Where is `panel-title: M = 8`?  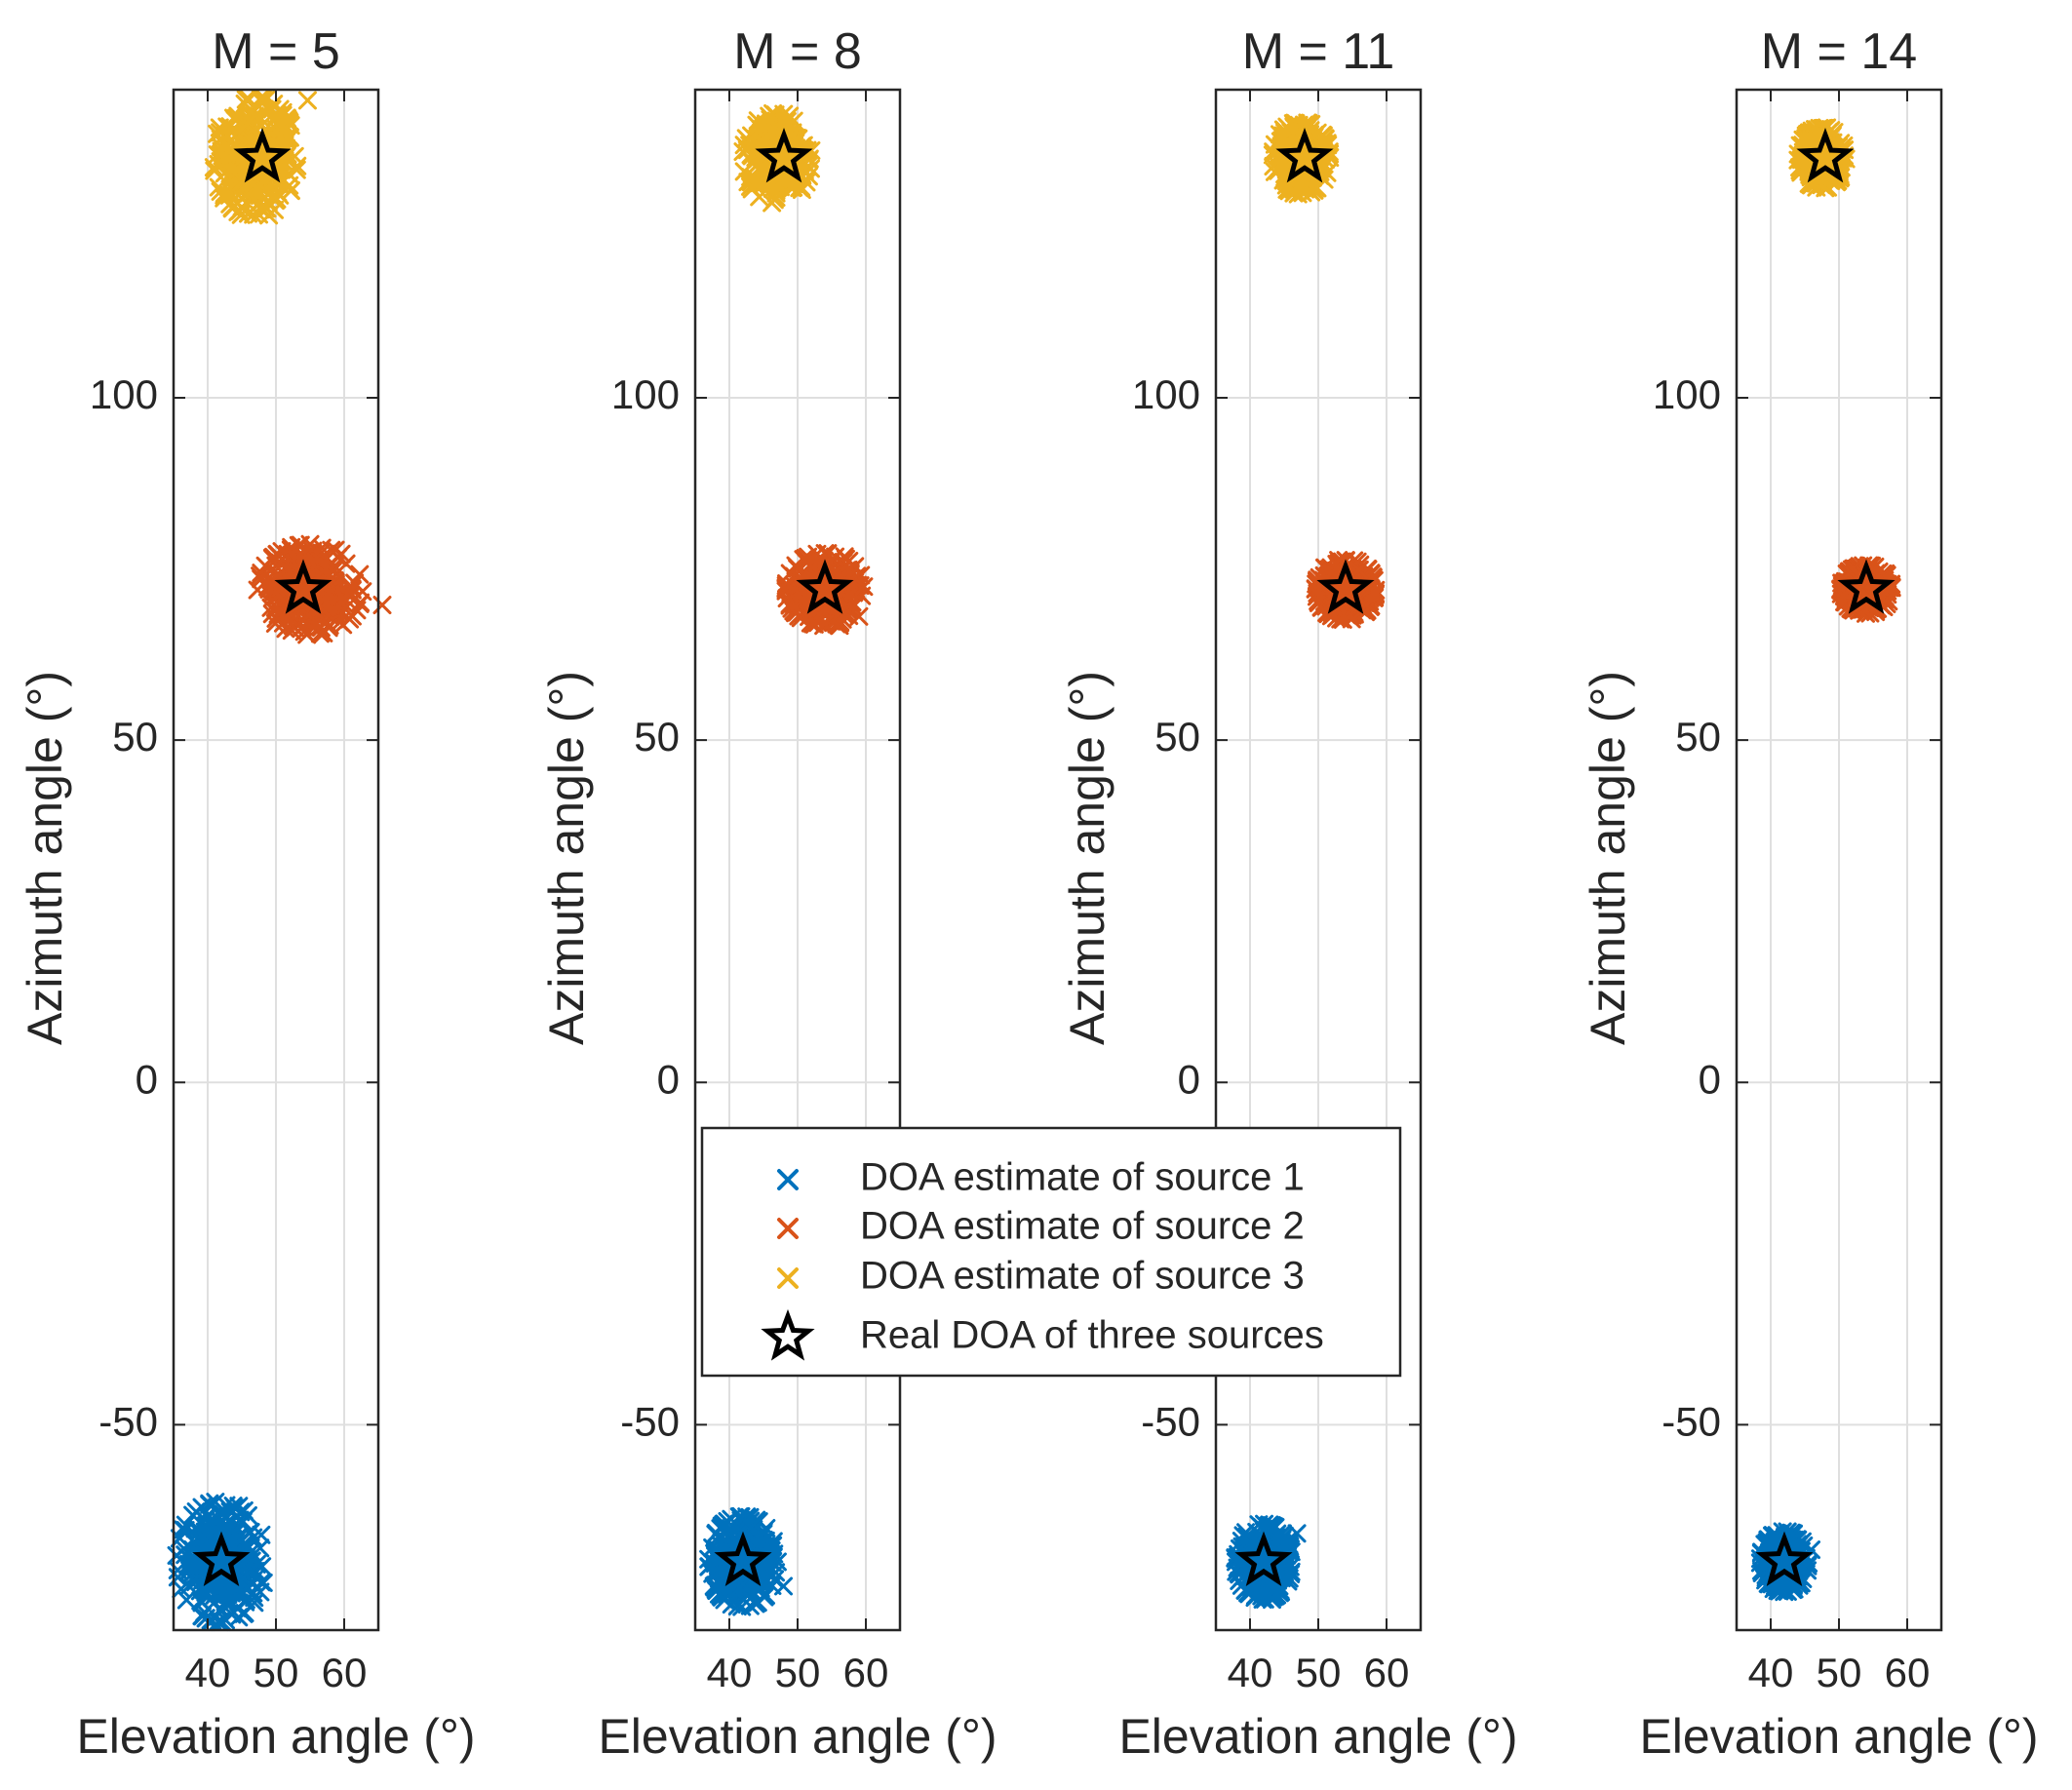
panel-title: M = 8 is located at coordinates (797, 51).